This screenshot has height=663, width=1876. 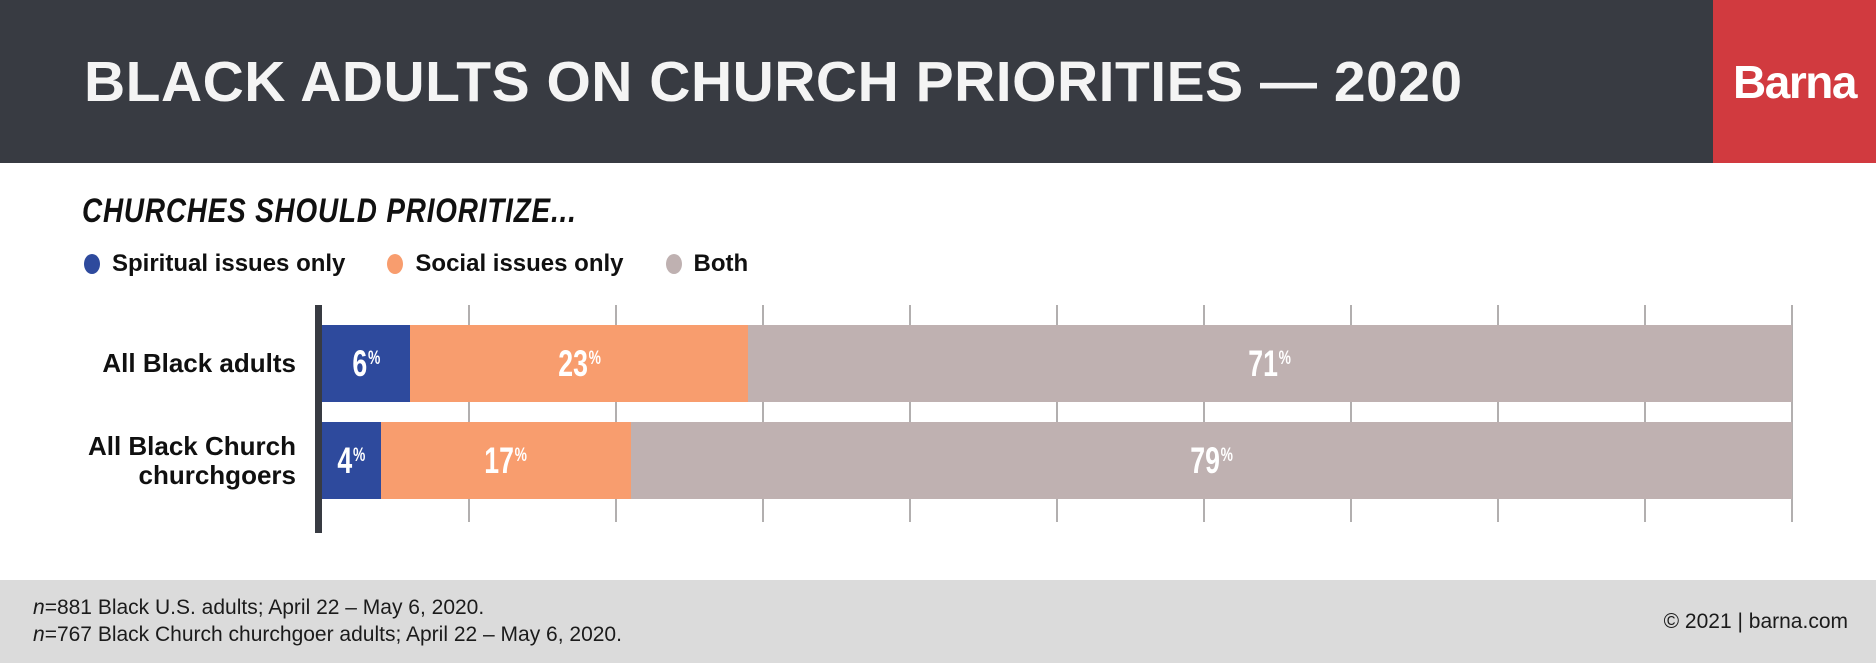 I want to click on bar-row-all-black-adults: 6% 23% 71%, so click(x=1057, y=363).